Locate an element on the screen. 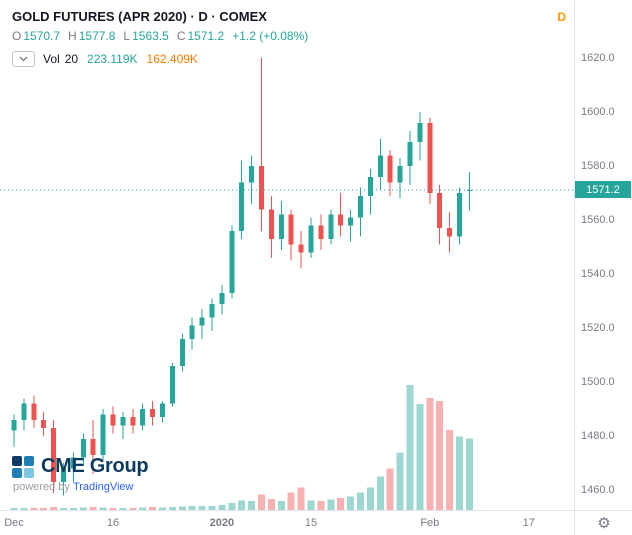 The image size is (632, 535). low-label: L is located at coordinates (127, 36).